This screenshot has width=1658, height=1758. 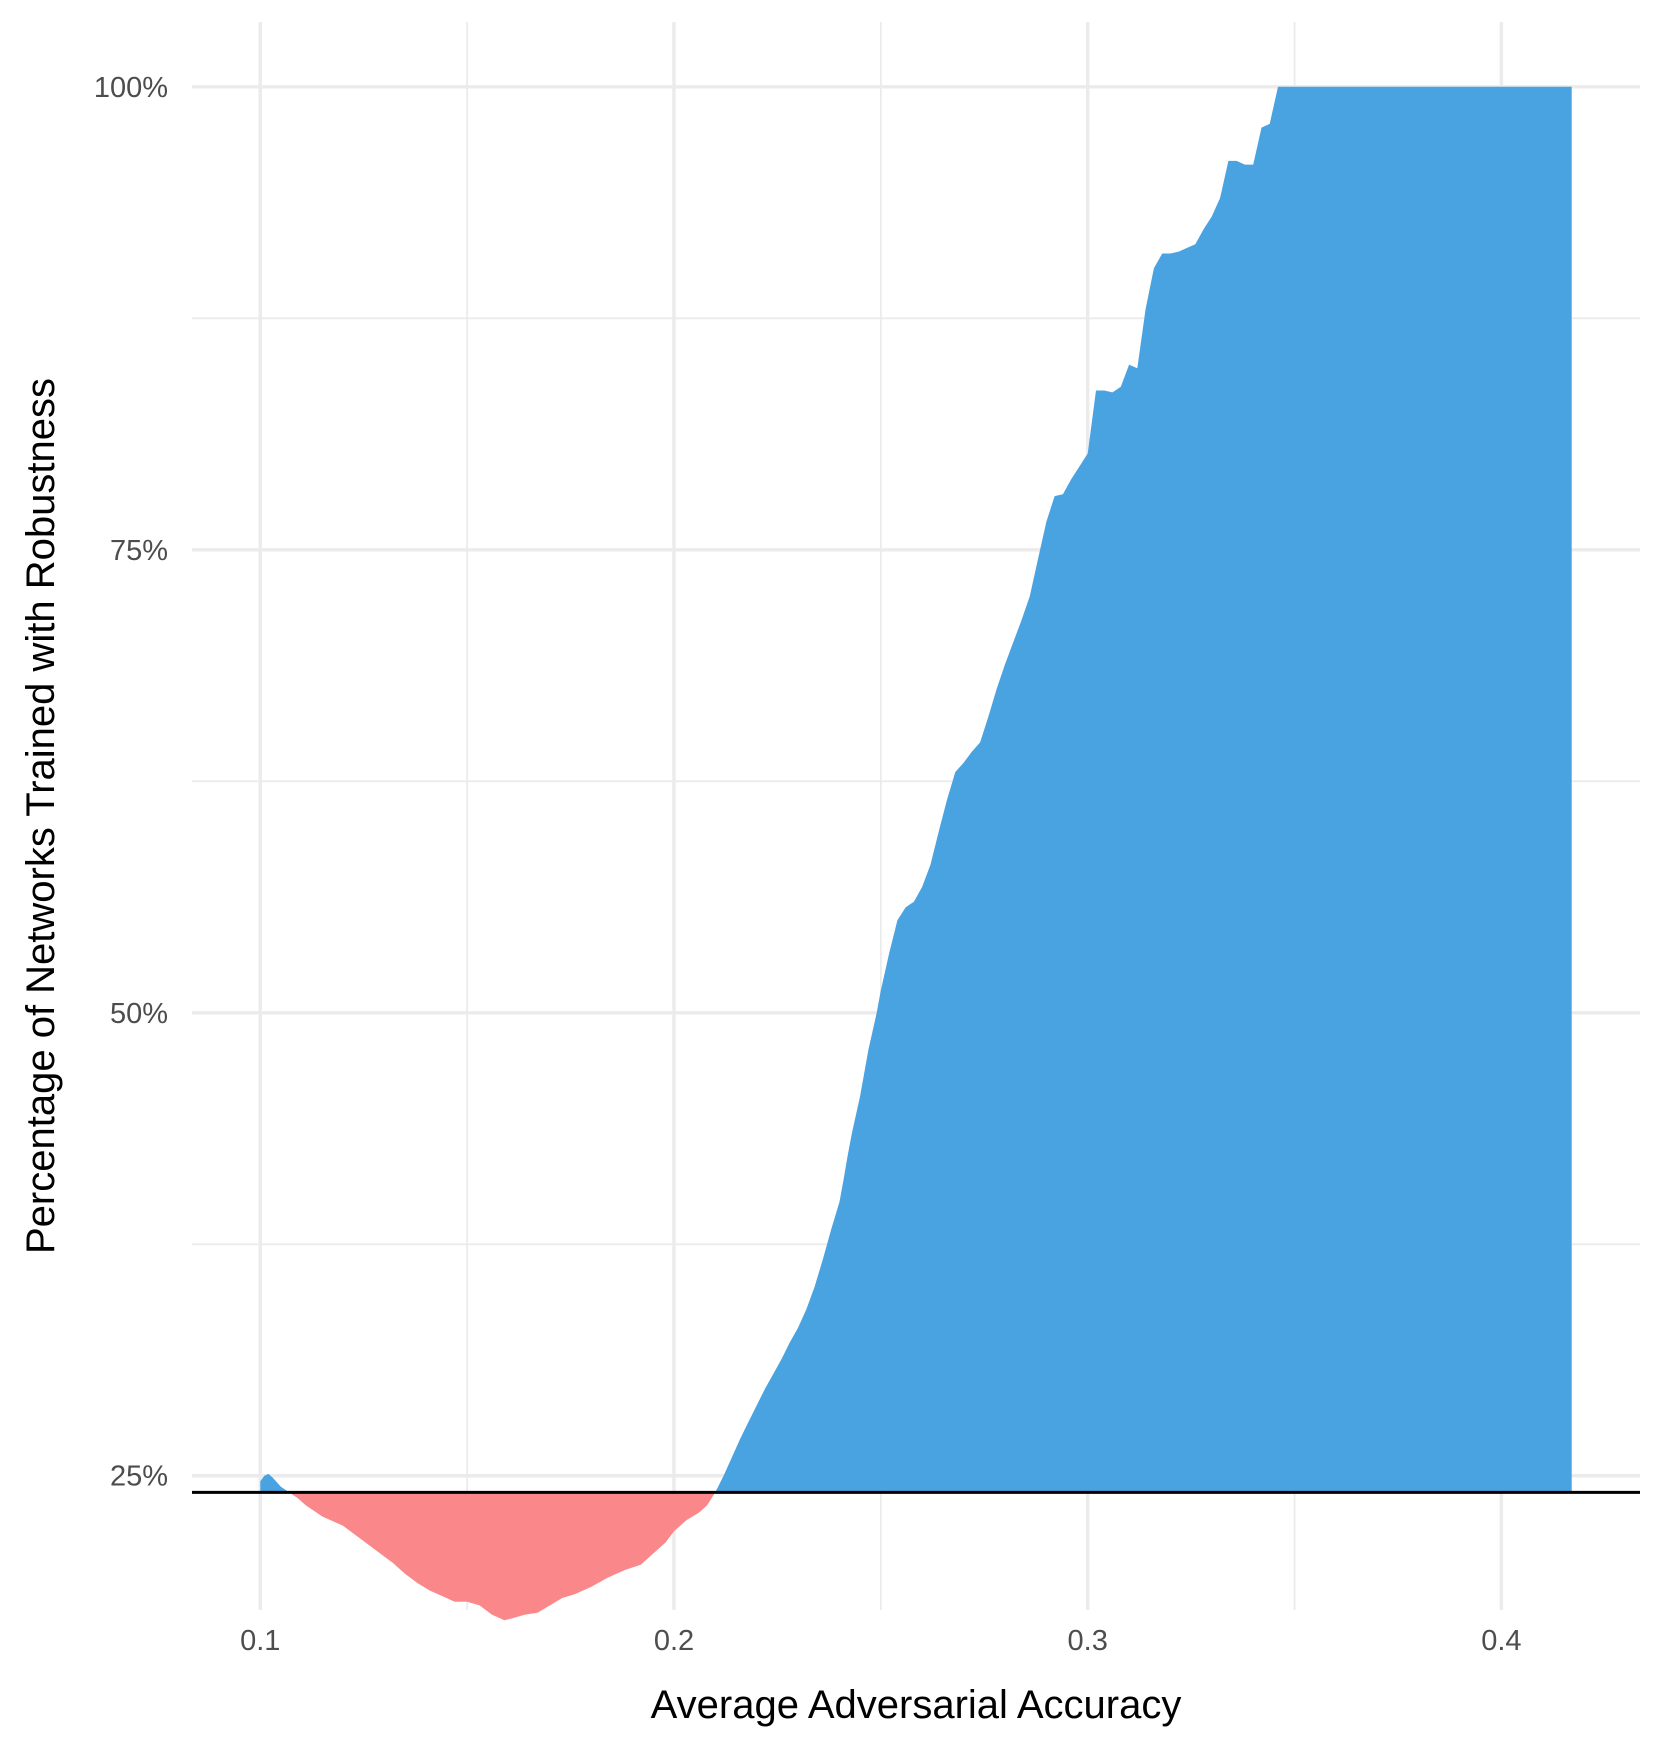 I want to click on y-tick-label: 75%, so click(x=139, y=551).